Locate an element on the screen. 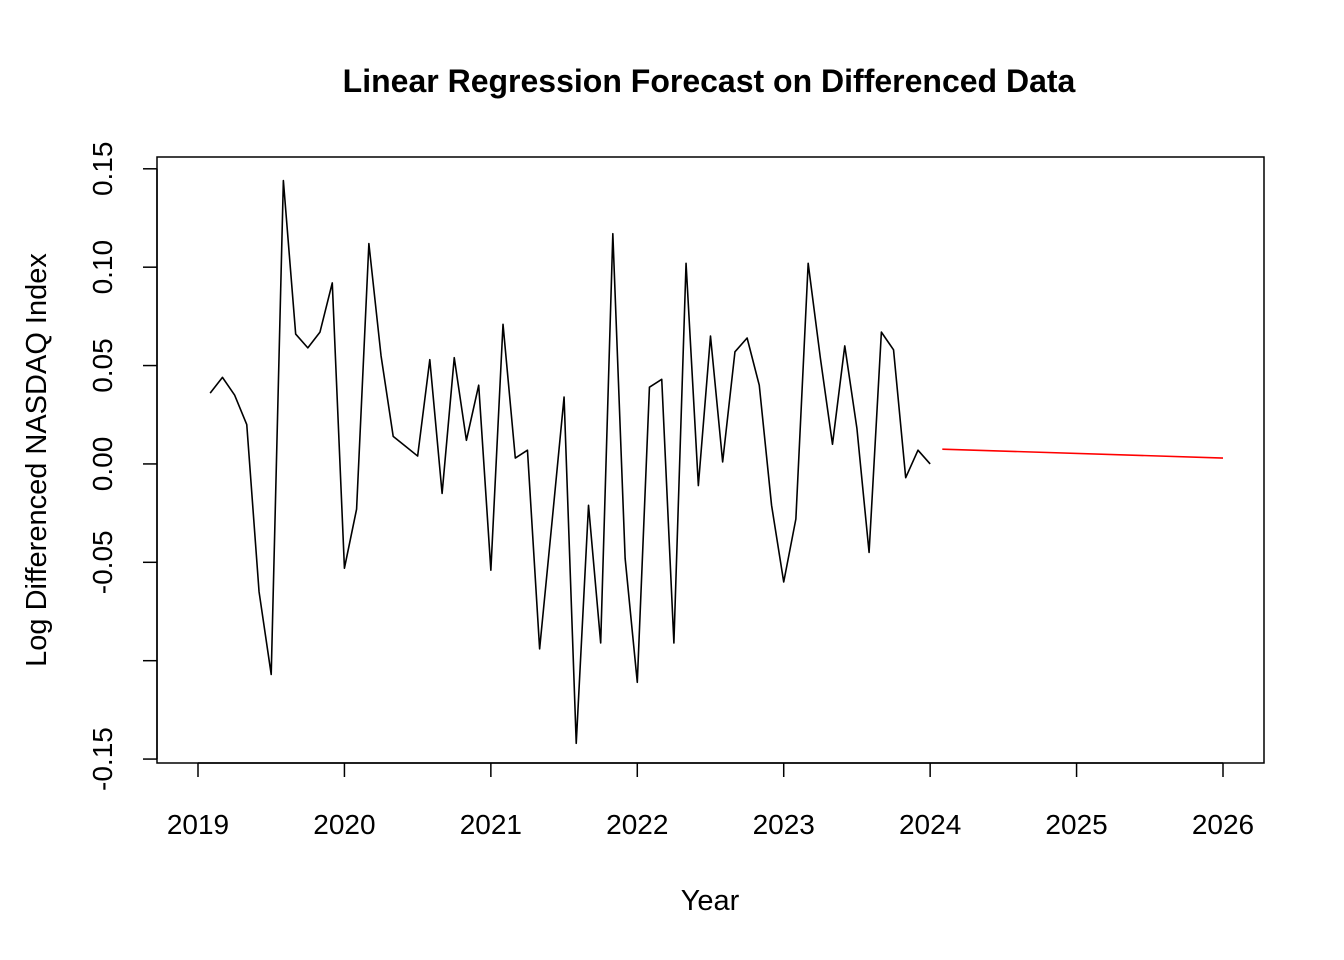 Image resolution: width=1344 pixels, height=960 pixels. x-axis: 2019 2020 2021 2022 2023 2024 2025 2026 is located at coordinates (710, 801).